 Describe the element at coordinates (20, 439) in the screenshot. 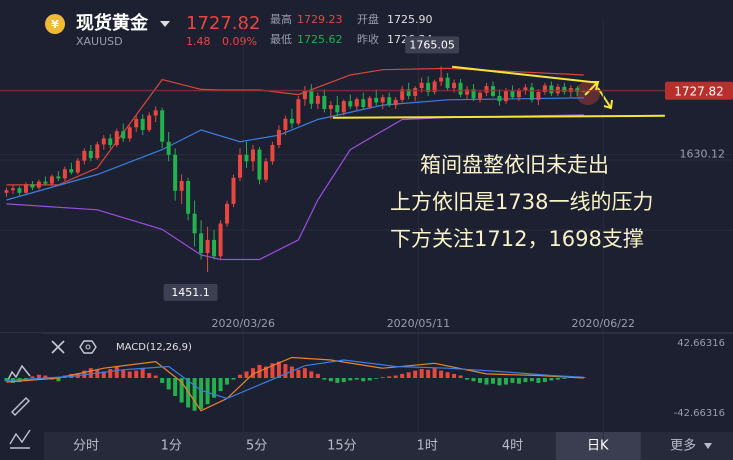

I see `chart-tool` at that location.